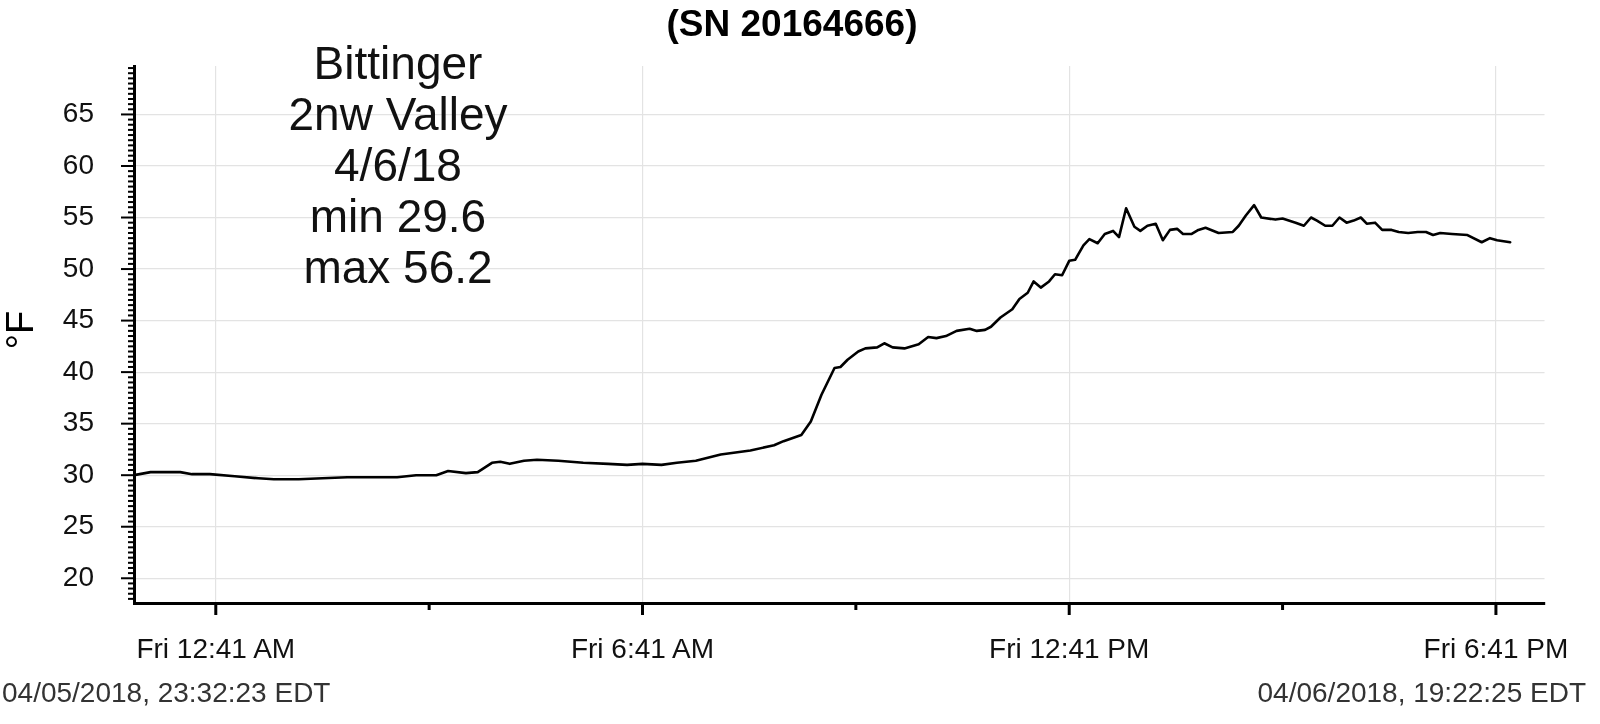 This screenshot has height=724, width=1600. Describe the element at coordinates (78, 422) in the screenshot. I see `y-tick-label: 35` at that location.